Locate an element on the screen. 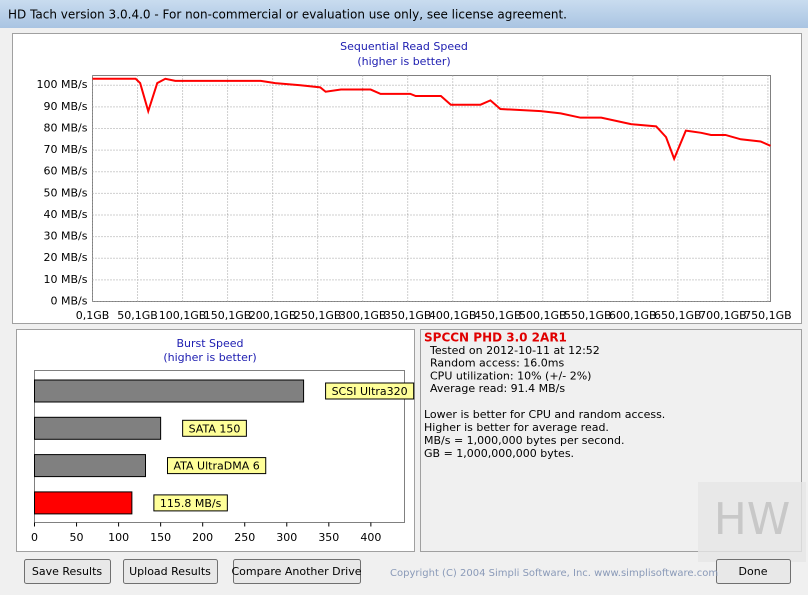 This screenshot has height=599, width=808. bar-label: 115.8 MB/s is located at coordinates (191, 503).